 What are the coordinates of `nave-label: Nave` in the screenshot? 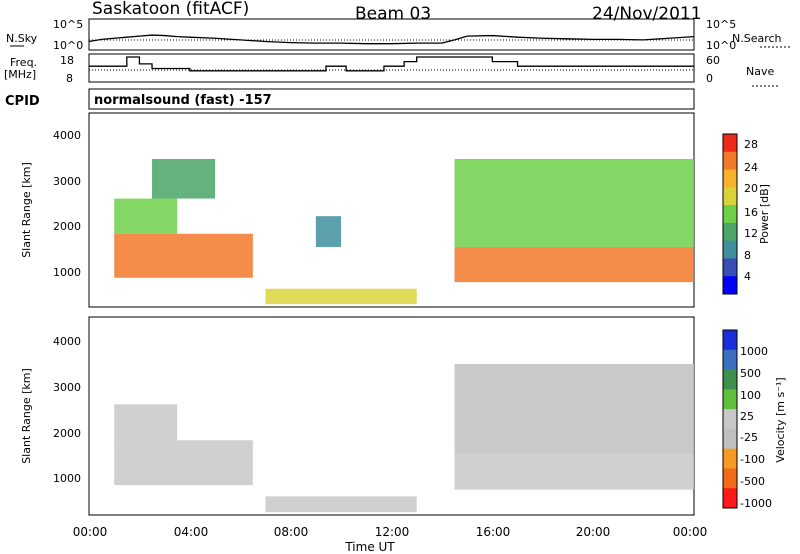 It's located at (760, 71).